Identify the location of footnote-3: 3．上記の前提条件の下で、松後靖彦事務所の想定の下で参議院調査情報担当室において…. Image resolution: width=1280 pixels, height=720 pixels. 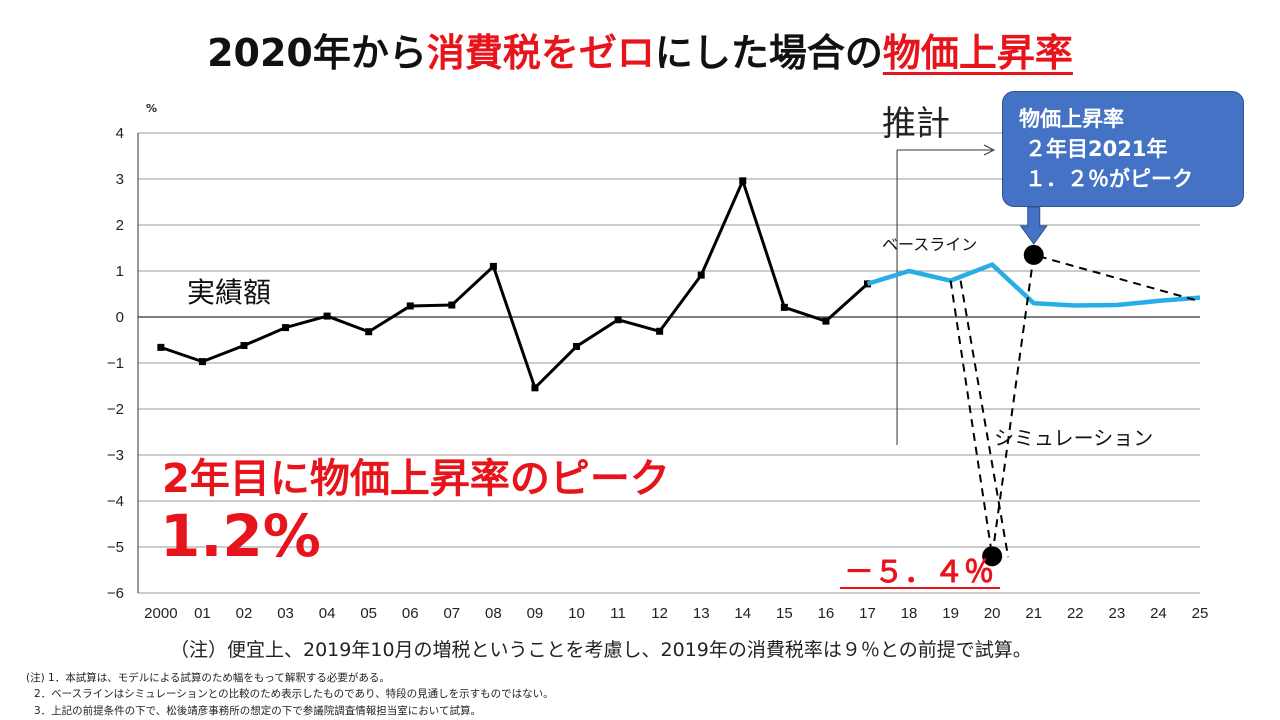
(257, 711).